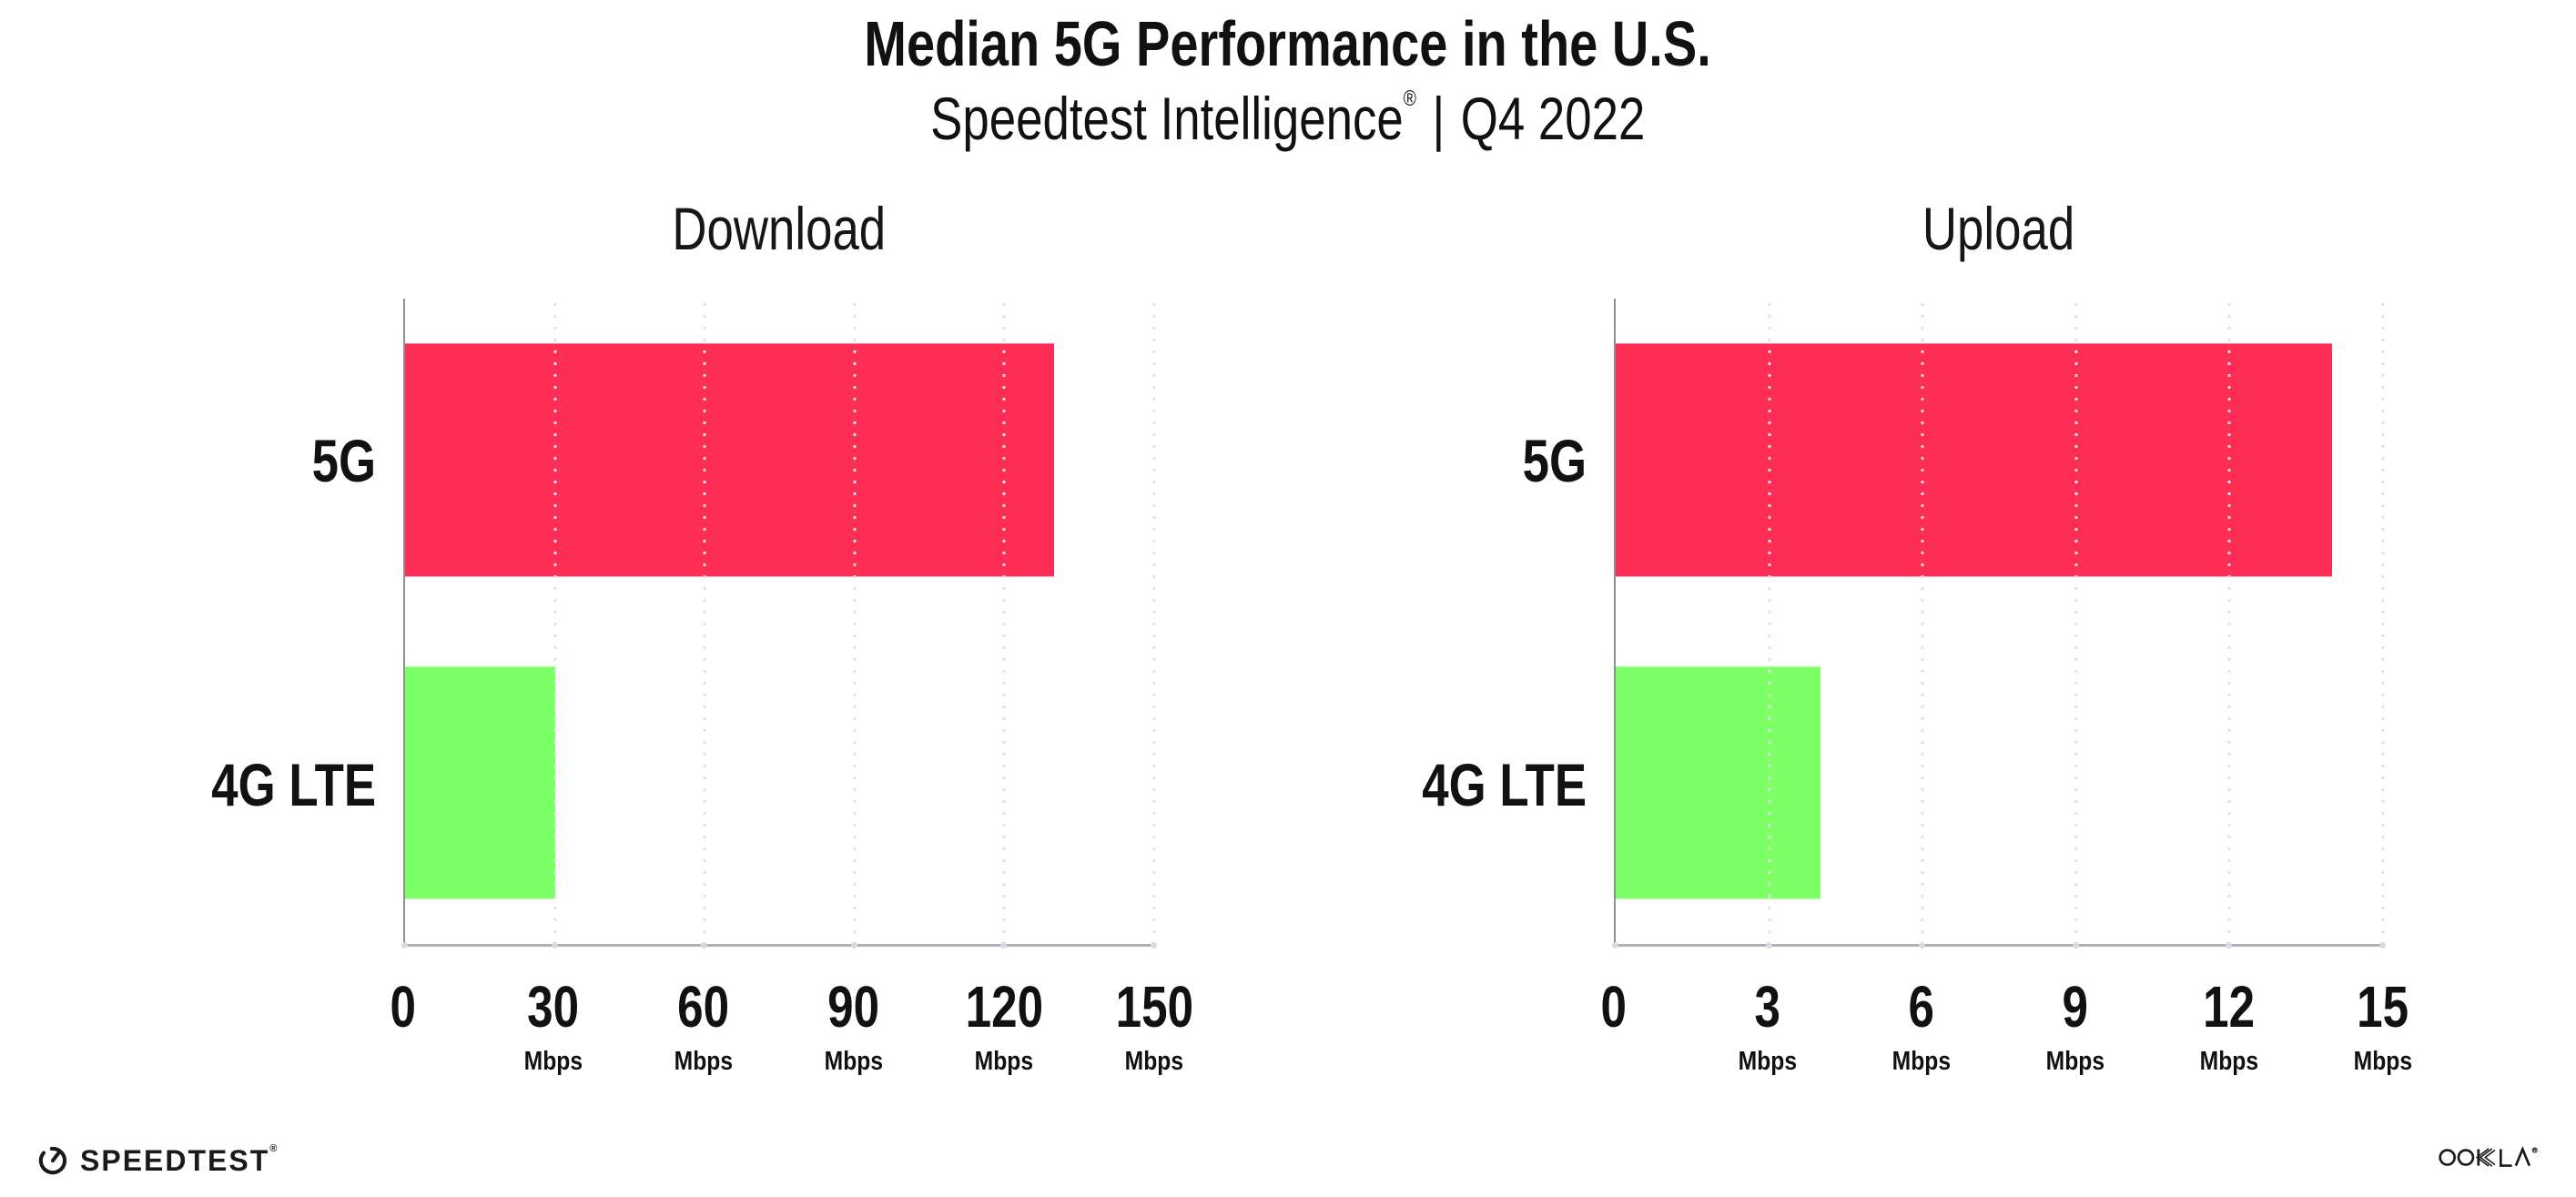 This screenshot has width=2576, height=1197. I want to click on download-x-axis-labels: 0 30 Mbps 60 Mbps 90 Mbps 120 Mbps 150 Mbps, so click(791, 1031).